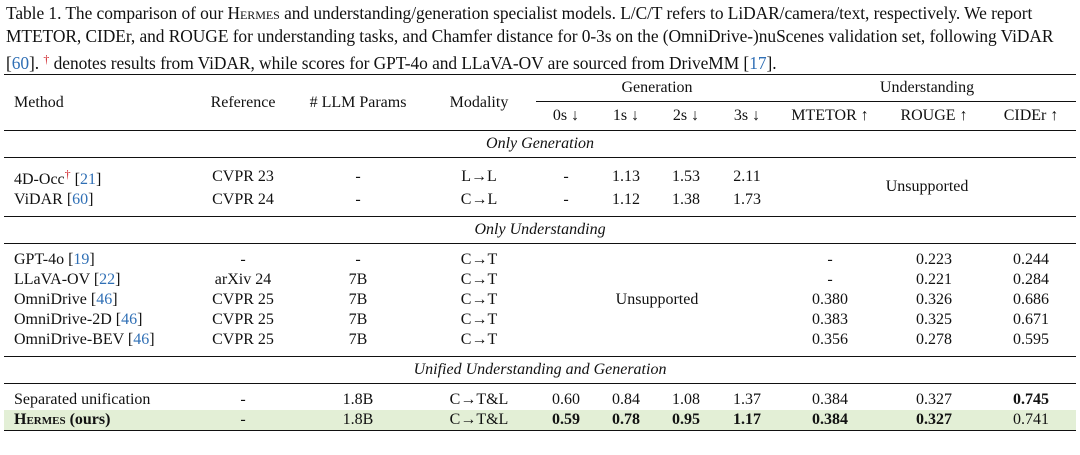  What do you see at coordinates (934, 116) in the screenshot?
I see `col-header-rouge: ROUGE ↑` at bounding box center [934, 116].